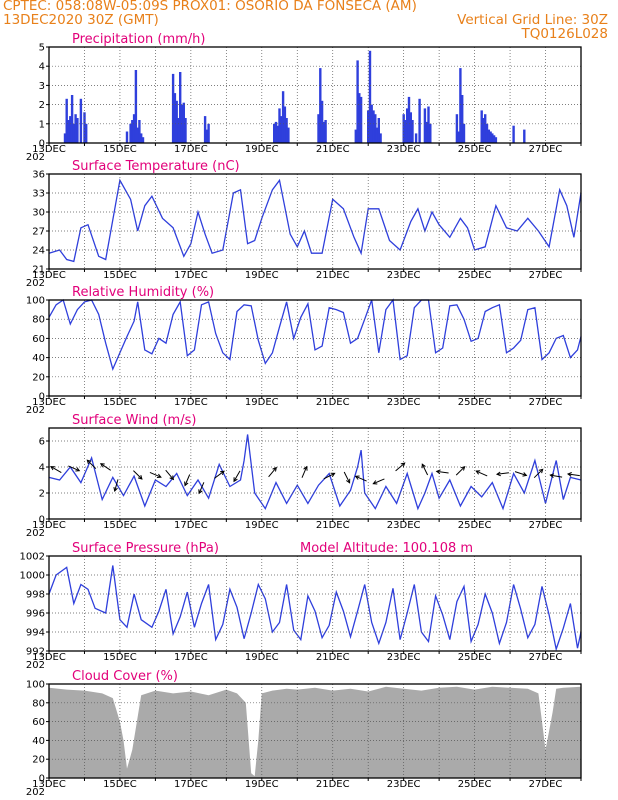 The width and height of the screenshot is (618, 800). What do you see at coordinates (315, 221) in the screenshot?
I see `temperature-frame` at bounding box center [315, 221].